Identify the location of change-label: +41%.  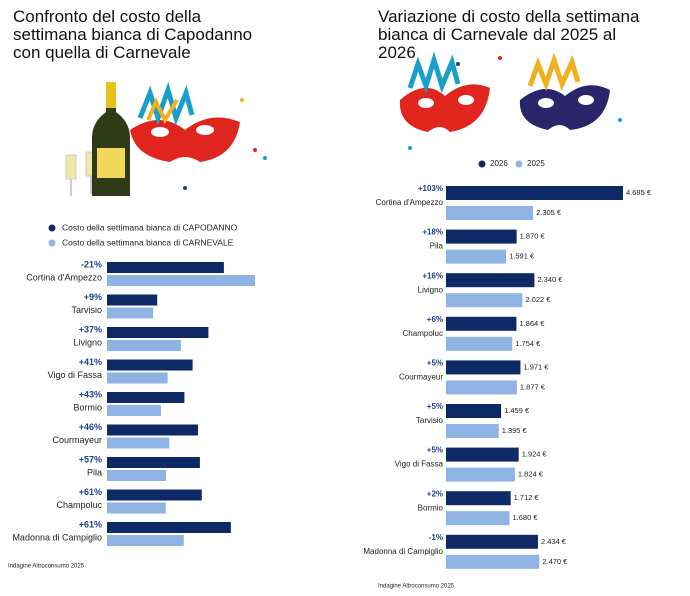
(90, 362).